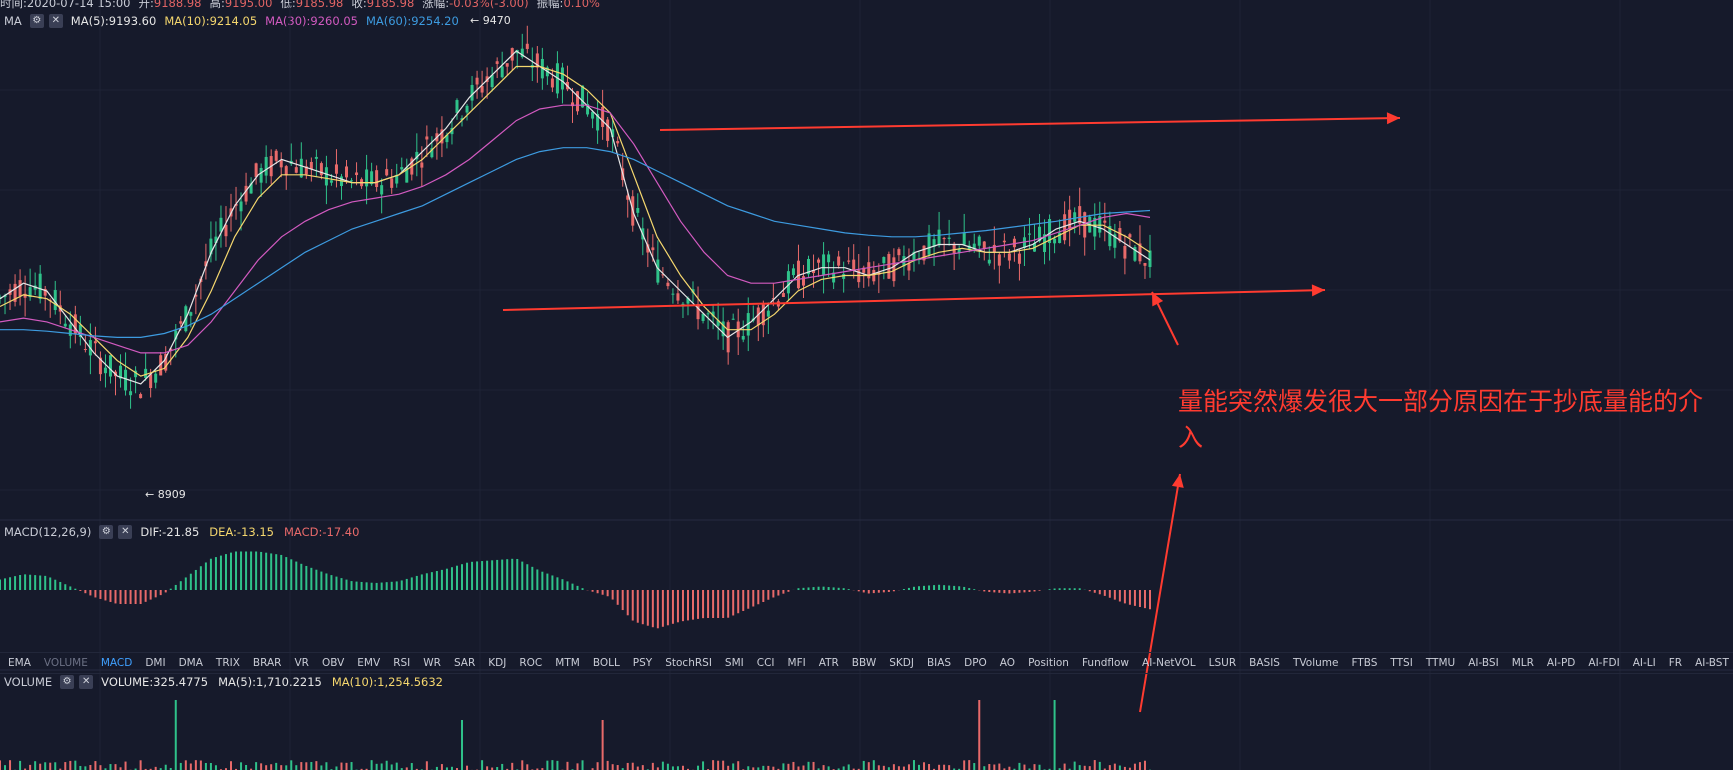 The image size is (1733, 770). What do you see at coordinates (1561, 663) in the screenshot?
I see `tab-ai-pd: AI-PD` at bounding box center [1561, 663].